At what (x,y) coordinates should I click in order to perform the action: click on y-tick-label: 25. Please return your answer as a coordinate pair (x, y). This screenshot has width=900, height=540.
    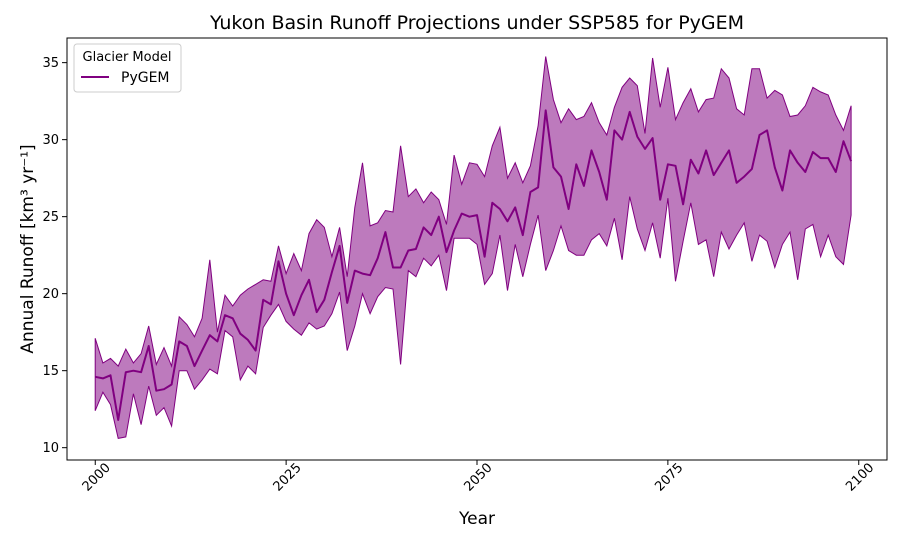
    Looking at the image, I should click on (50, 217).